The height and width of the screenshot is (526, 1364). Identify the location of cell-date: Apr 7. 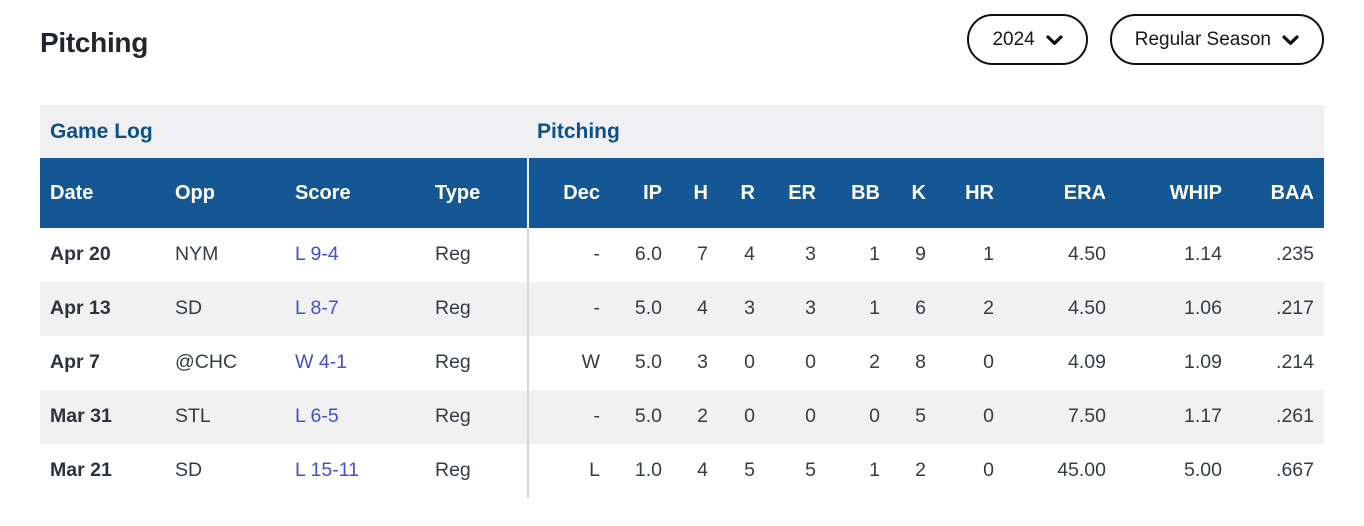
(75, 362).